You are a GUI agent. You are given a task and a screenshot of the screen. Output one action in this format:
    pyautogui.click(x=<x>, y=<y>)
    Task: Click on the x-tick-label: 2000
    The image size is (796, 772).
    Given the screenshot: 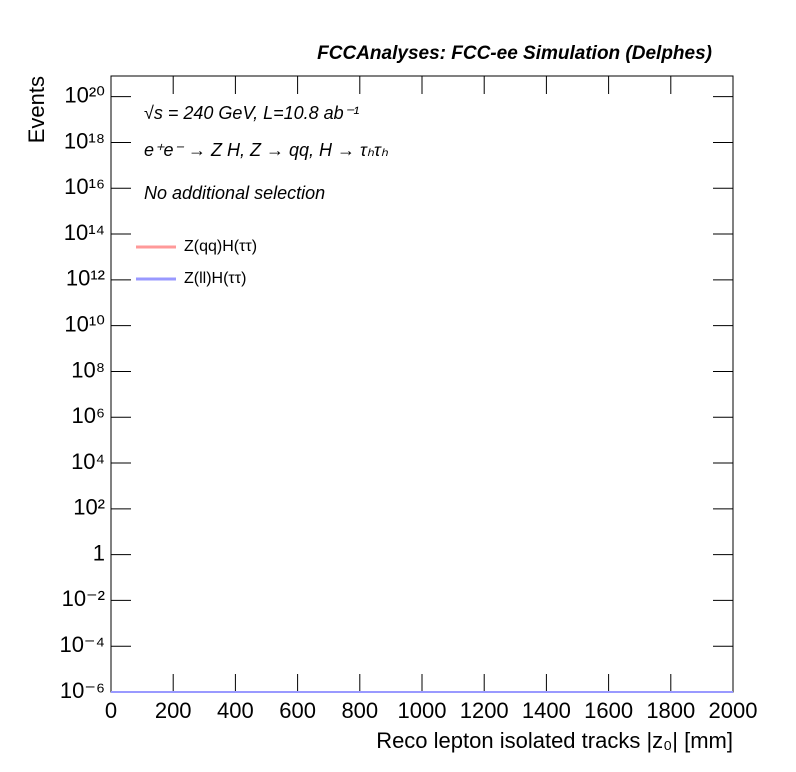 What is the action you would take?
    pyautogui.click(x=733, y=710)
    